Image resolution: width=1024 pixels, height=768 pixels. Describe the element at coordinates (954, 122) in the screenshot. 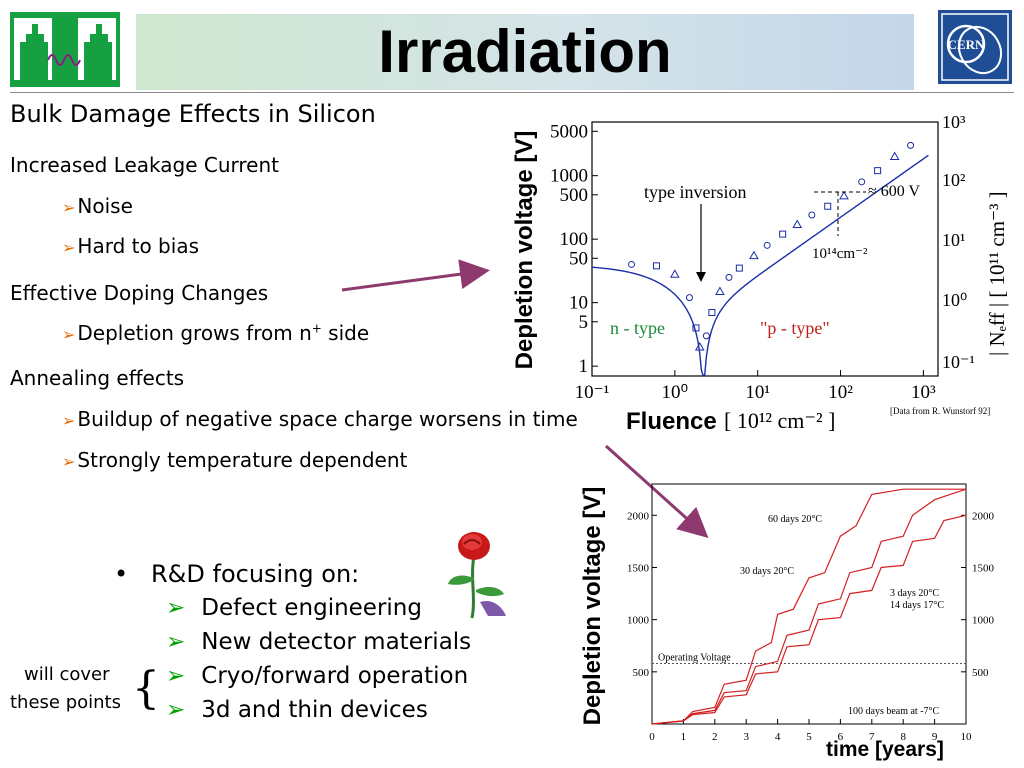

I see `chart1-rtick-label: 10³` at that location.